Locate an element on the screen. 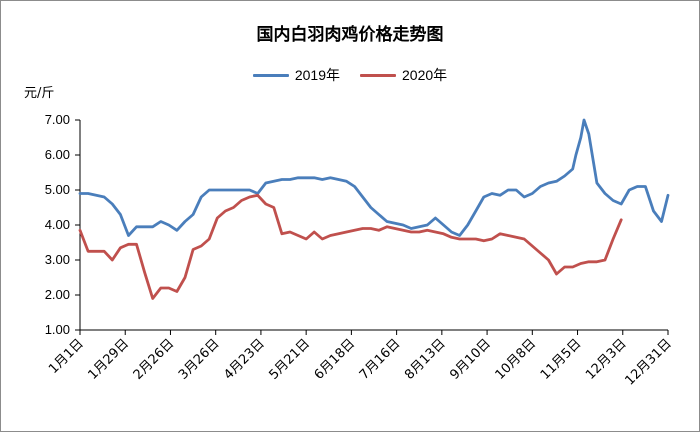  y-tick-label: 7.00 is located at coordinates (57, 119).